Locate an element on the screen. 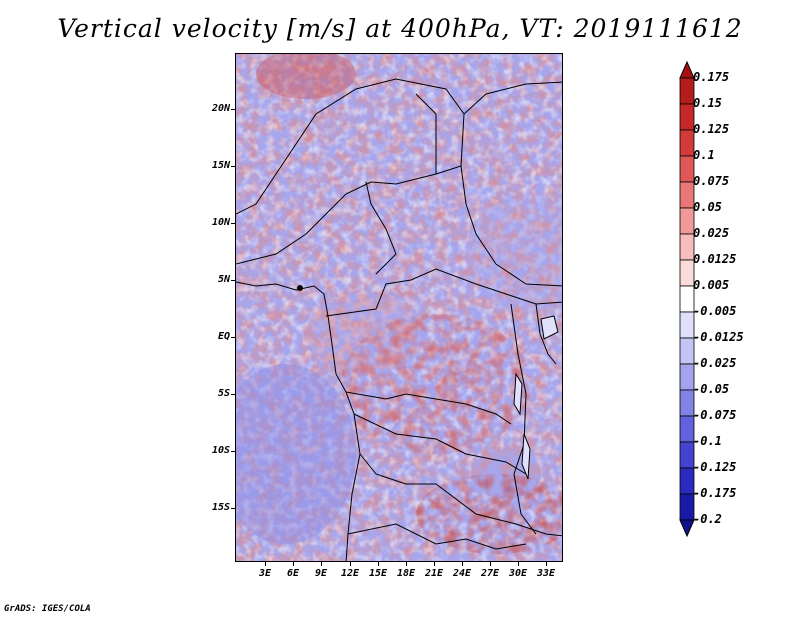 This screenshot has width=800, height=618. lakes is located at coordinates (536, 397).